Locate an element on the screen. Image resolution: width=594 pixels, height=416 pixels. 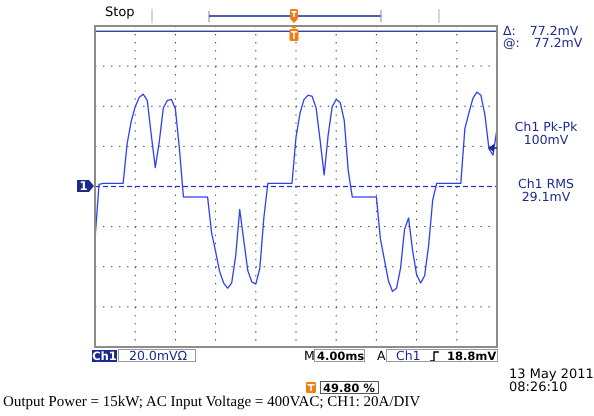
text: Δ: 77.2mV is located at coordinates (540, 30).